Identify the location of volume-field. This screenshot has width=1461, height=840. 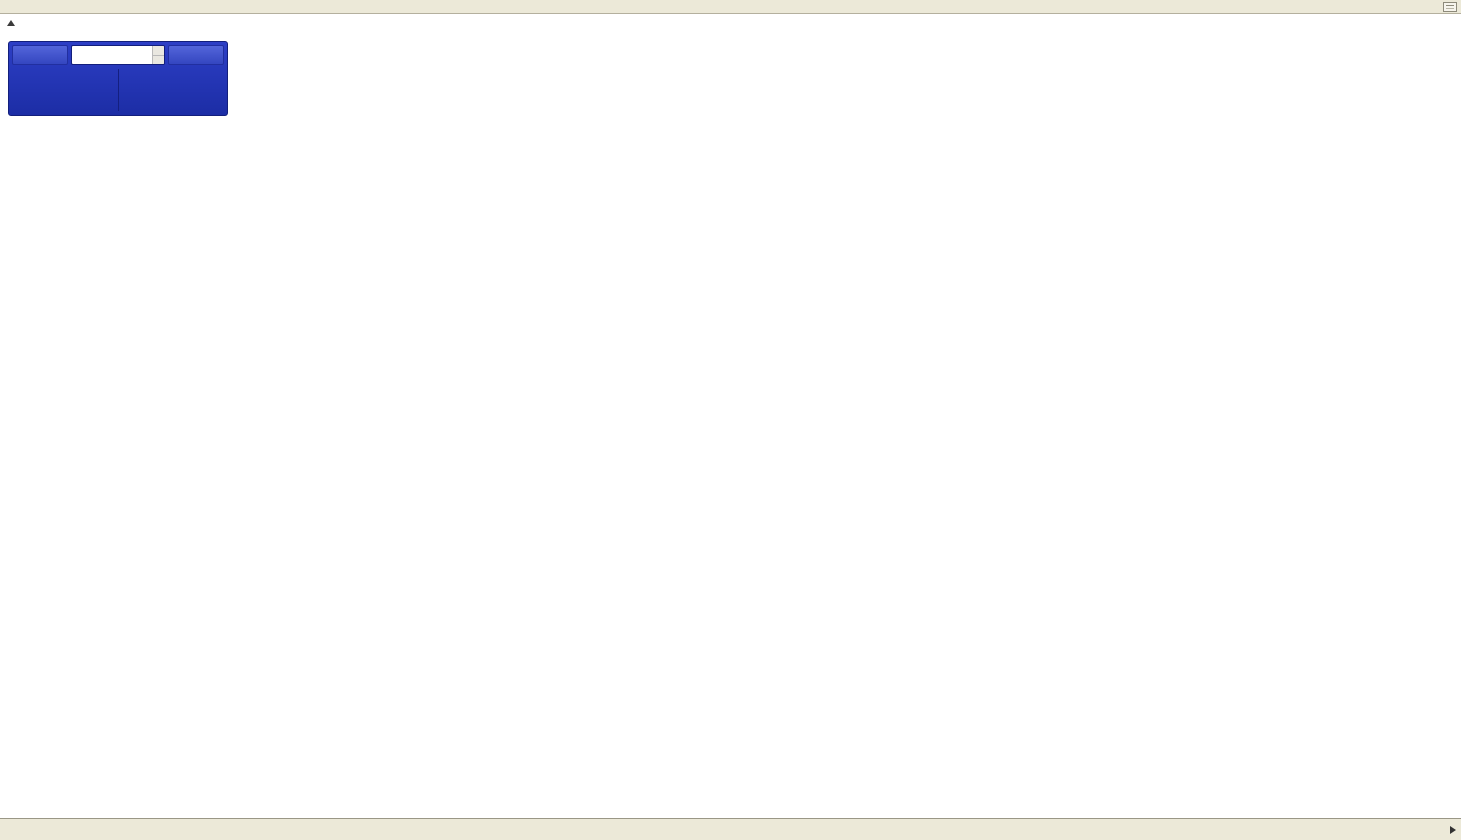
(118, 55).